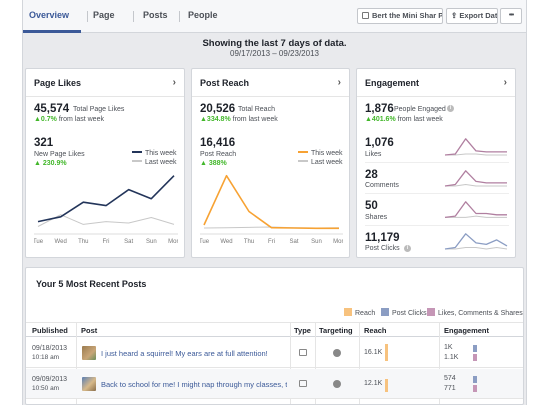  Describe the element at coordinates (50, 330) in the screenshot. I see `col-published: Published` at that location.